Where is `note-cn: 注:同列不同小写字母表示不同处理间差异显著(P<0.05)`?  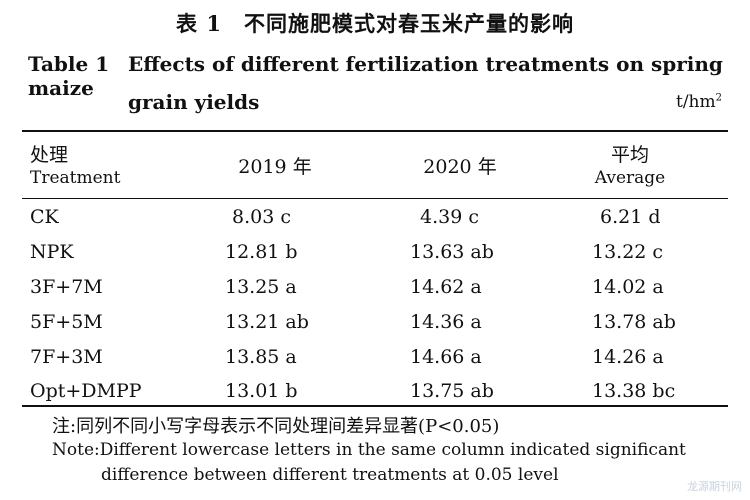 note-cn: 注:同列不同小写字母表示不同处理间差异显著(P<0.05) is located at coordinates (276, 426).